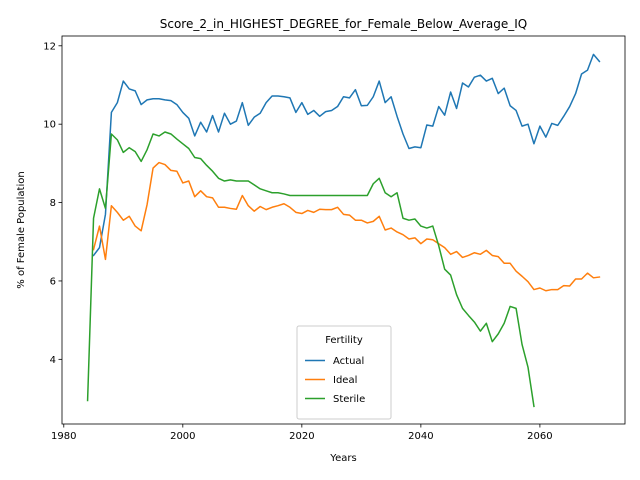 The height and width of the screenshot is (480, 640). What do you see at coordinates (182, 436) in the screenshot?
I see `x-tick-label: 2000` at bounding box center [182, 436].